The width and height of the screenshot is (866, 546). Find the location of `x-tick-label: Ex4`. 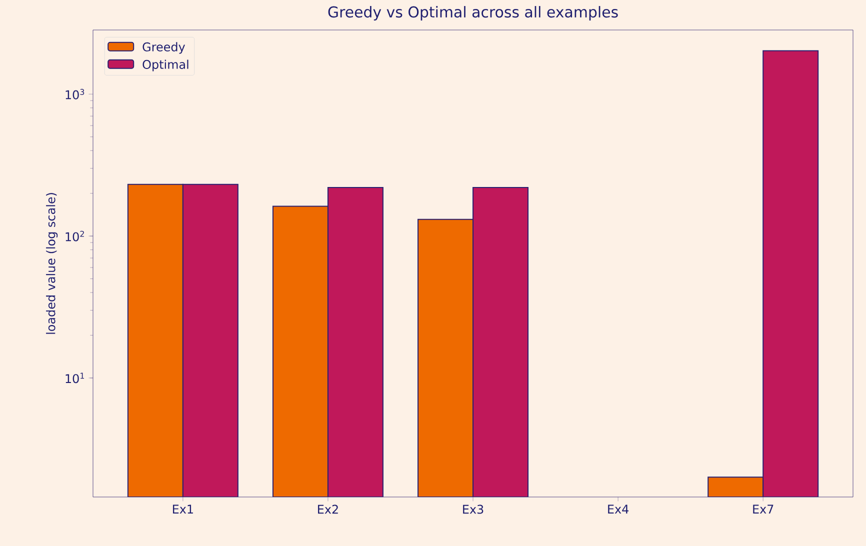

x-tick-label: Ex4 is located at coordinates (618, 509).